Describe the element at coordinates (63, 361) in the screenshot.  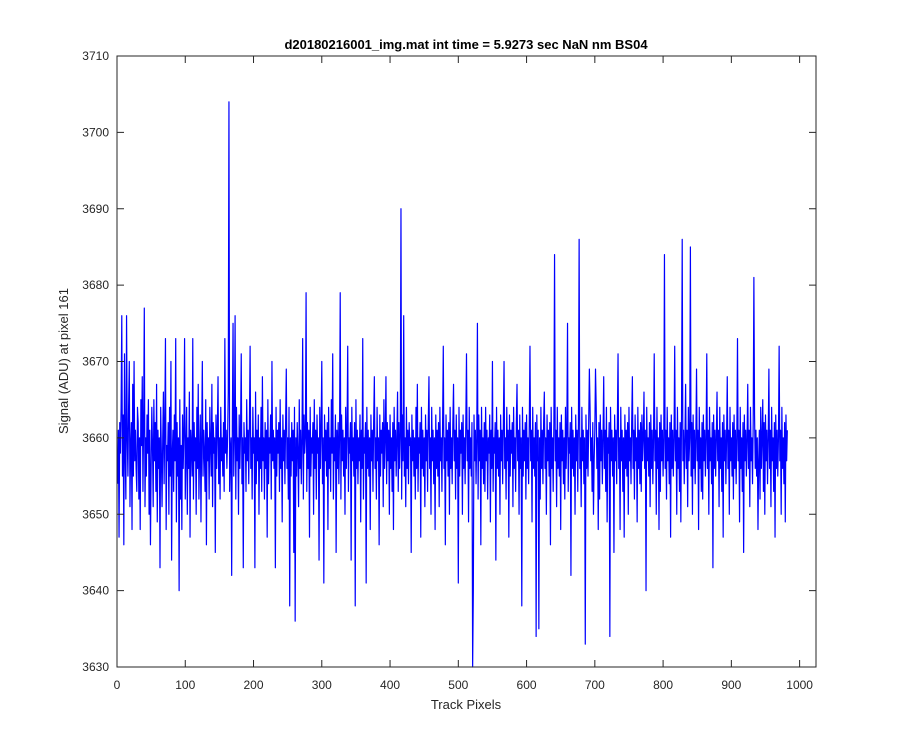
I see `y-axis-label: Signal (ADU) at pixel 161` at that location.